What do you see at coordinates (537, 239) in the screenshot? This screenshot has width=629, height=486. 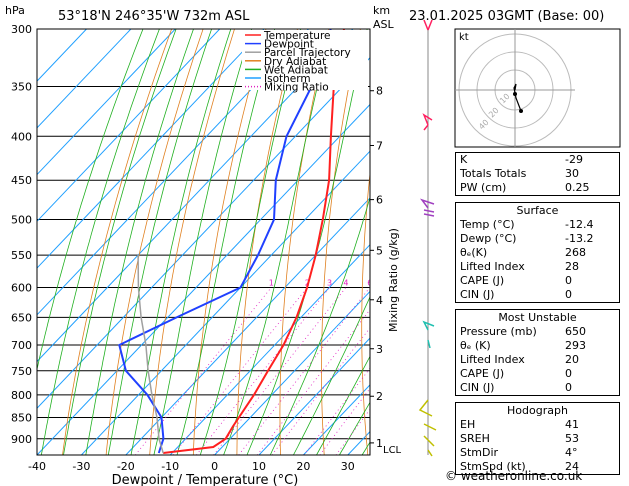 I see `table-row: Dewp (°C) -13.2` at bounding box center [537, 239].